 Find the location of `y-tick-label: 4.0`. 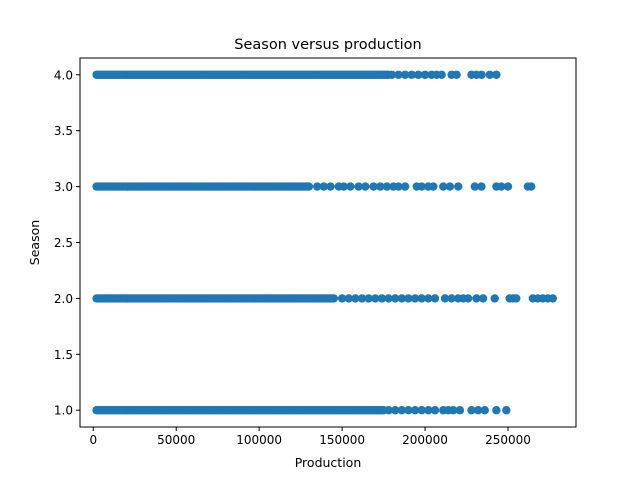

y-tick-label: 4.0 is located at coordinates (63, 75).